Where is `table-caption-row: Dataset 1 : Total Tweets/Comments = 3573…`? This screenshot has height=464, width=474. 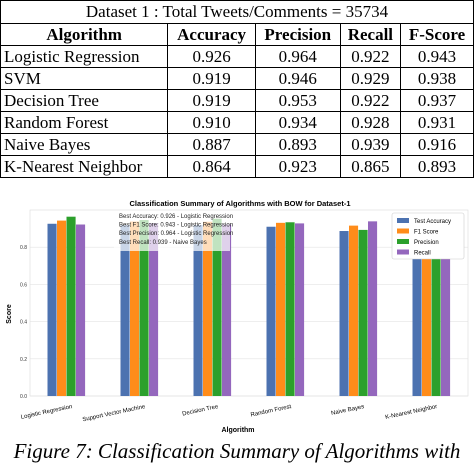 table-caption-row: Dataset 1 : Total Tweets/Comments = 3573… is located at coordinates (237, 12).